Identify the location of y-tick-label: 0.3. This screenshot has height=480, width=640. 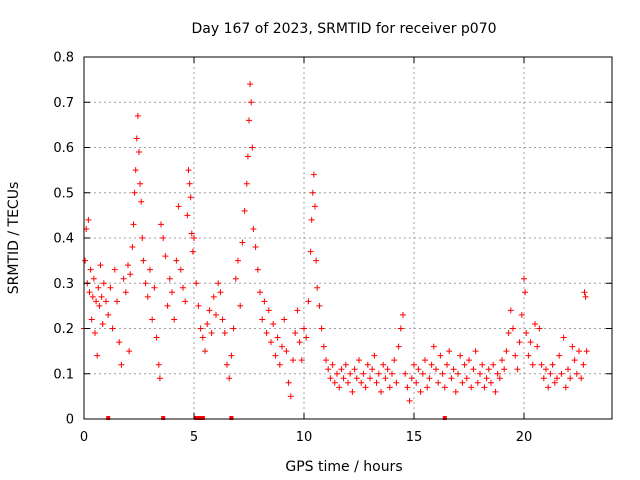
(63, 284).